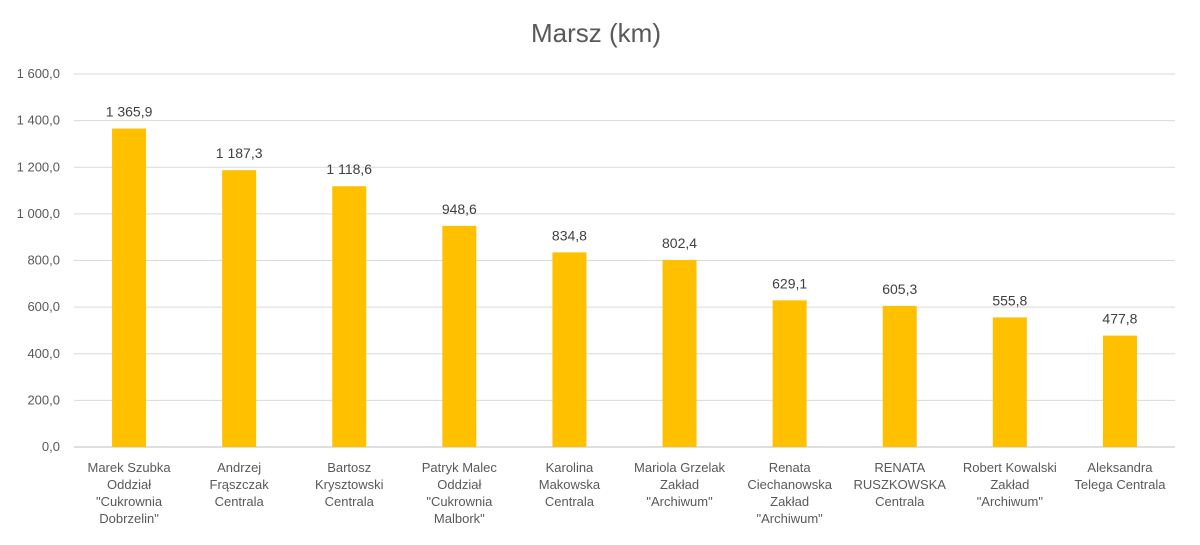 The height and width of the screenshot is (545, 1200). What do you see at coordinates (789, 283) in the screenshot?
I see `data-label: 629,1` at bounding box center [789, 283].